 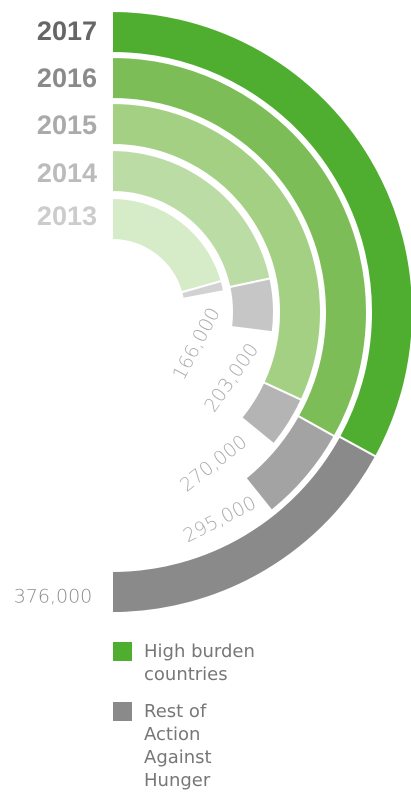 What do you see at coordinates (67, 125) in the screenshot?
I see `year-label: 2015` at bounding box center [67, 125].